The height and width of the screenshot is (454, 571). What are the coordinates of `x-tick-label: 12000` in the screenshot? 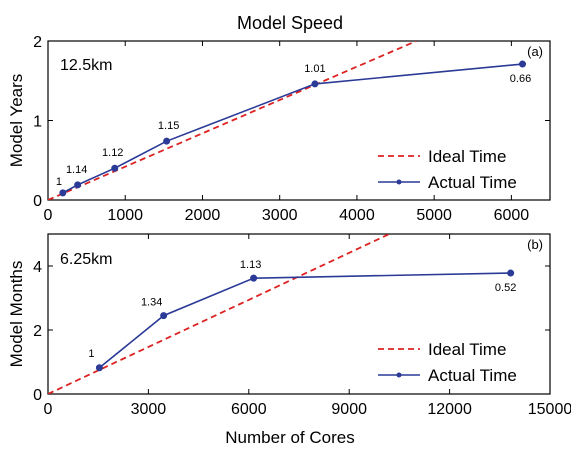 It's located at (449, 409).